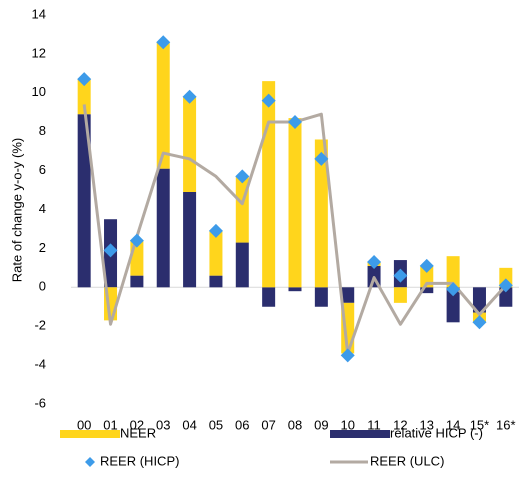  What do you see at coordinates (39, 91) in the screenshot?
I see `y-tick-label: 10` at bounding box center [39, 91].